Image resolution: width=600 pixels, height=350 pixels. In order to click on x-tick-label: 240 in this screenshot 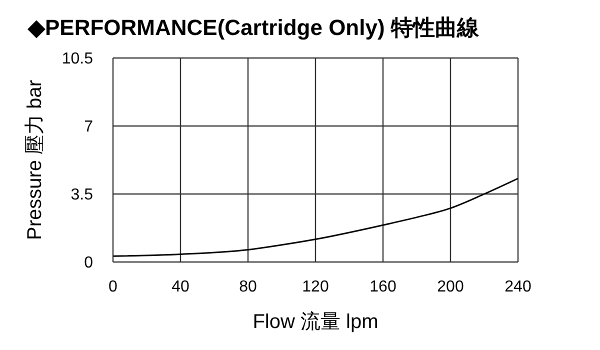, I will do `click(518, 287)`.